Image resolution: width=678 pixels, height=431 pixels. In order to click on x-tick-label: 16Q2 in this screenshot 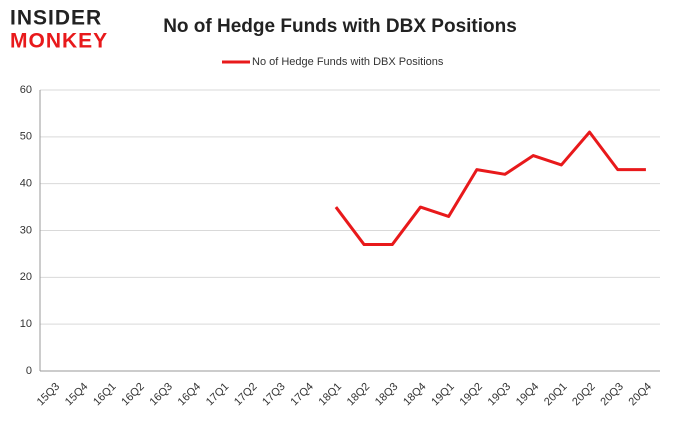, I will do `click(133, 395)`.